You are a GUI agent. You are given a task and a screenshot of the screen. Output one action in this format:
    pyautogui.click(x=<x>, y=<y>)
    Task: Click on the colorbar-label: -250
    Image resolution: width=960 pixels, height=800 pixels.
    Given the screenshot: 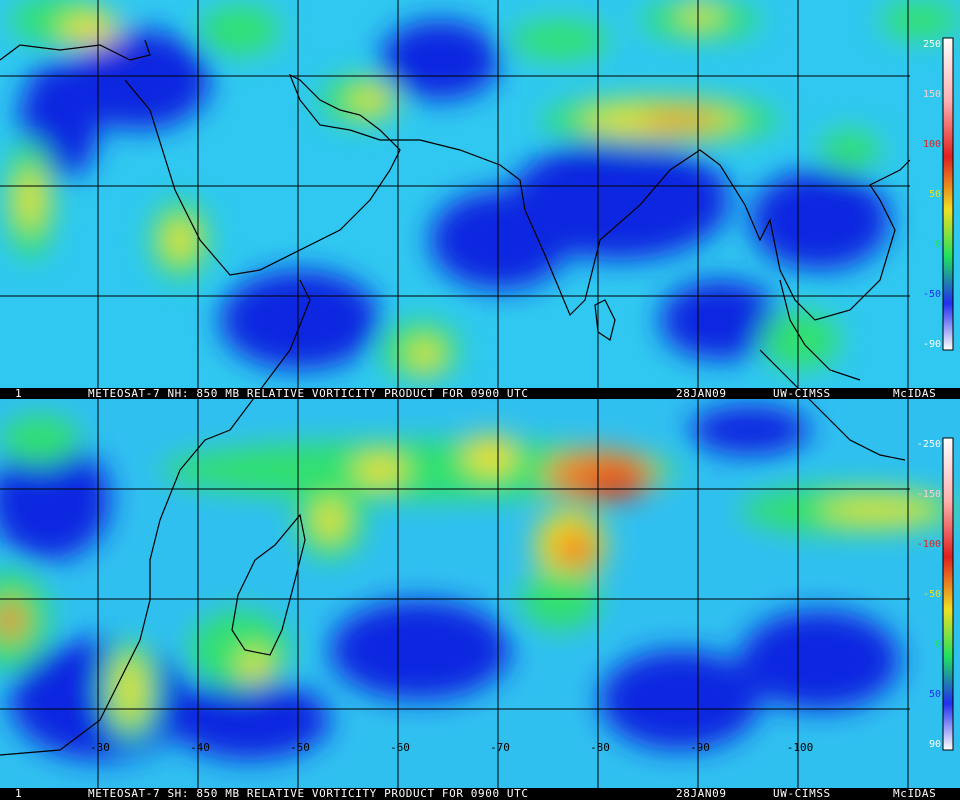 What is the action you would take?
    pyautogui.click(x=929, y=444)
    